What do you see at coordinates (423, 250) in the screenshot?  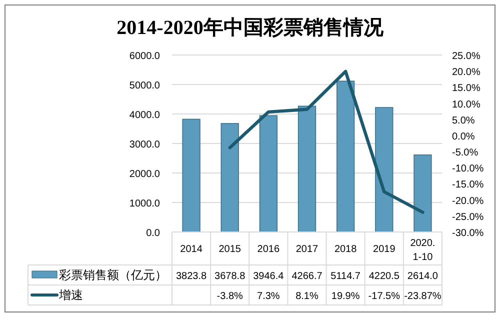 I see `x-tick-label: 2020.1-10` at bounding box center [423, 250].